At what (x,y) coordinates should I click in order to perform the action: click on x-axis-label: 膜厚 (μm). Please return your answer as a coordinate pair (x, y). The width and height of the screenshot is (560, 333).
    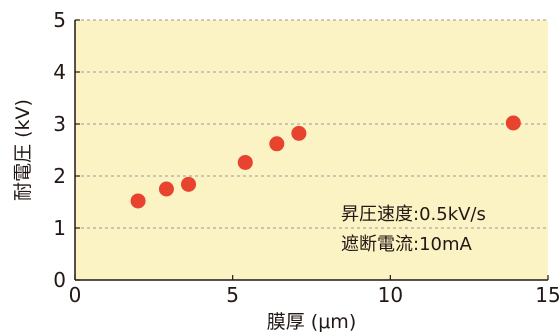
    Looking at the image, I should click on (311, 322).